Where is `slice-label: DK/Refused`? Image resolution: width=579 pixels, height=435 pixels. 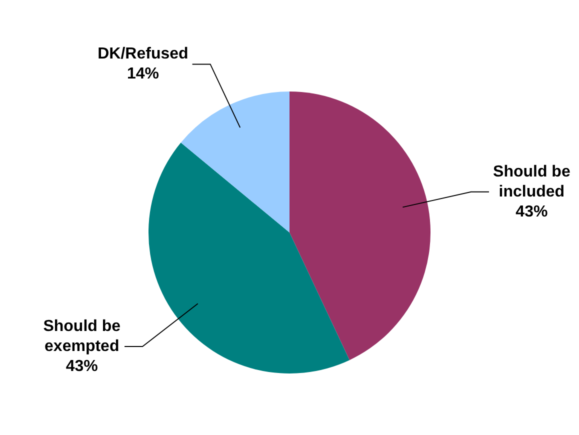 slice-label: DK/Refused is located at coordinates (143, 54).